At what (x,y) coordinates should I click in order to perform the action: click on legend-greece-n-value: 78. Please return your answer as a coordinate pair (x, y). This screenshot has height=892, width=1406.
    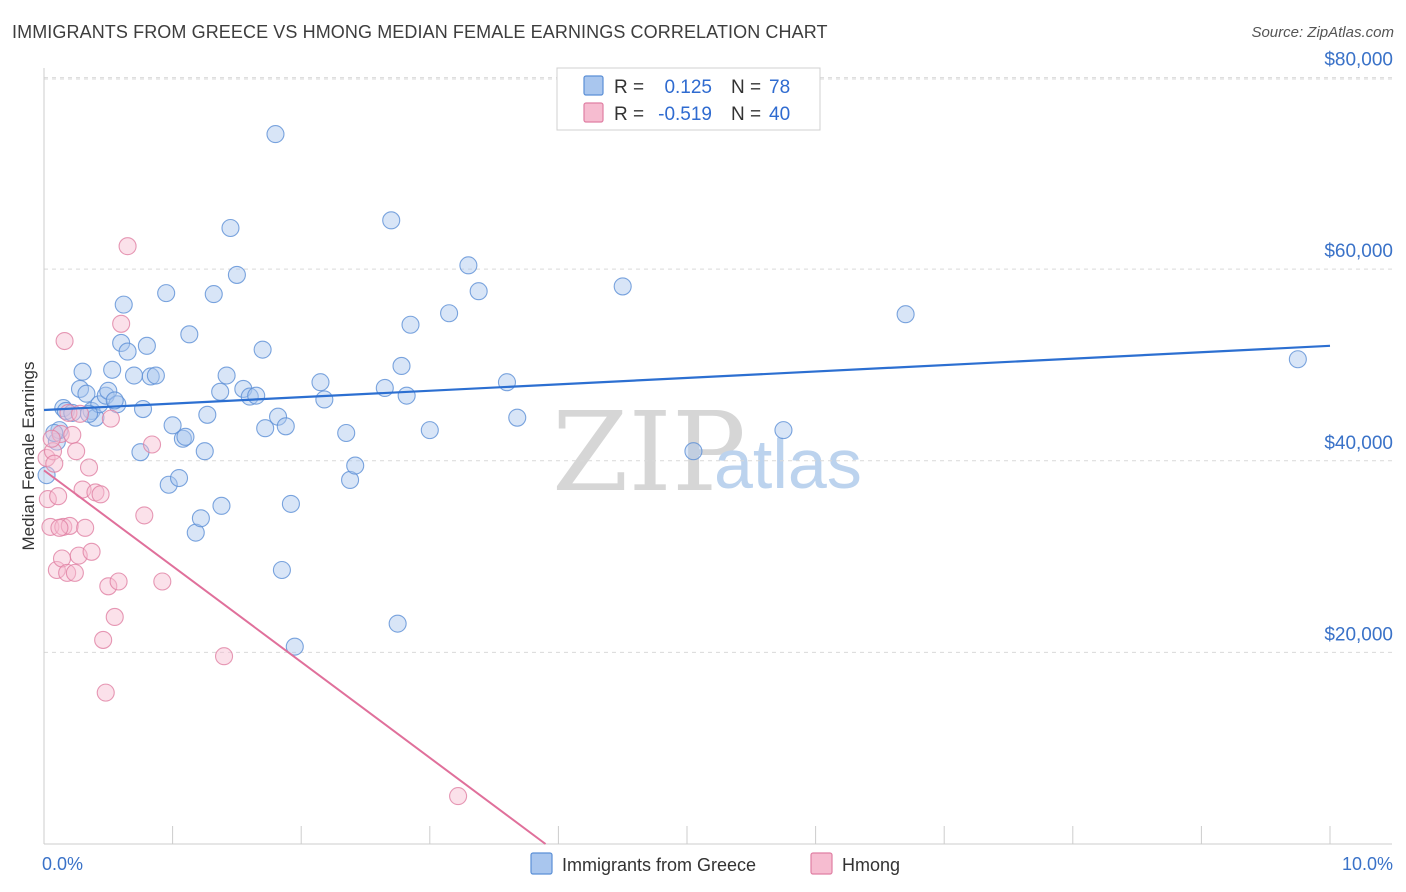
    Looking at the image, I should click on (779, 87).